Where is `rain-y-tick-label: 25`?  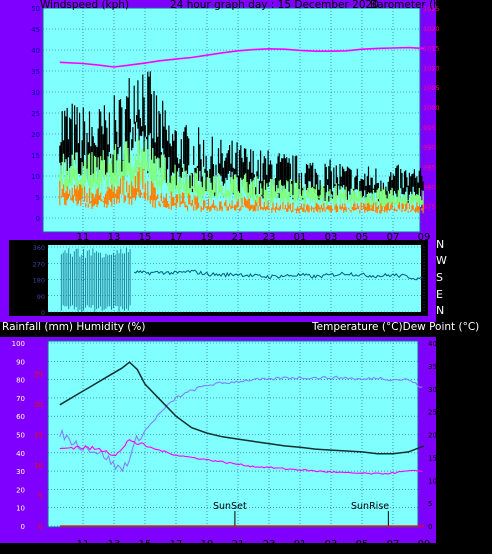
rain-y-tick-label: 25 is located at coordinates (38, 375).